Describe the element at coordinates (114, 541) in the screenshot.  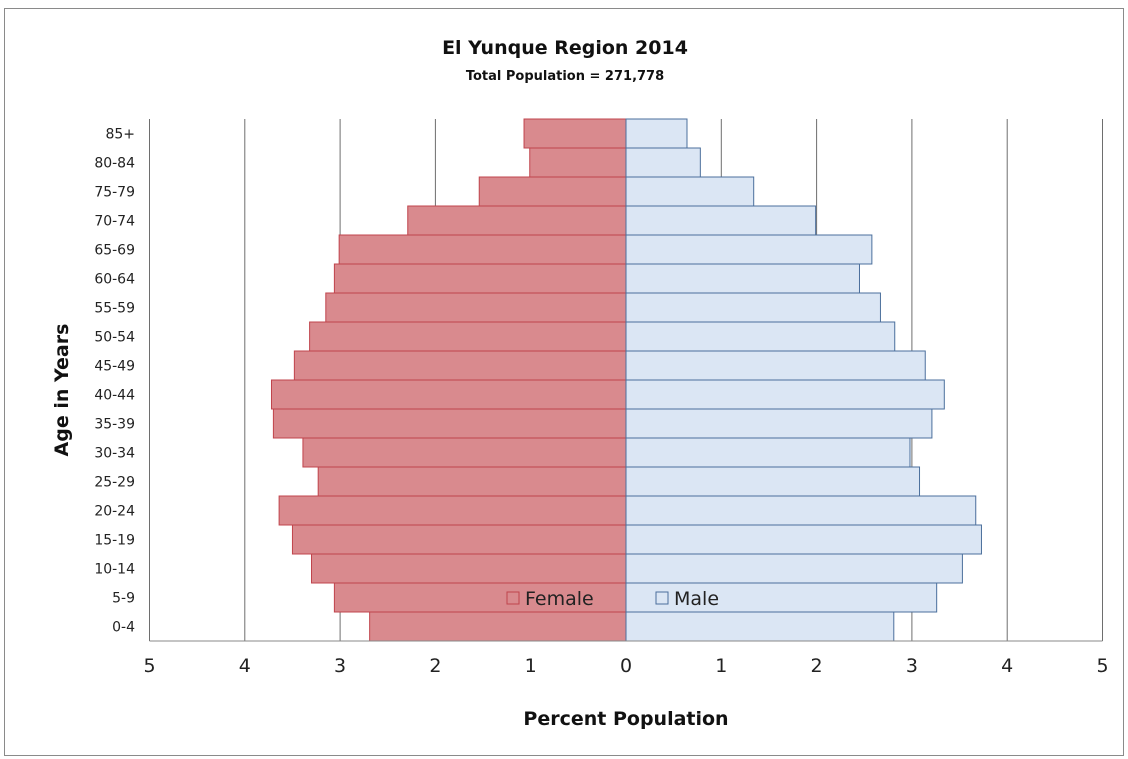
I see `y-tick-label: 15-19` at that location.